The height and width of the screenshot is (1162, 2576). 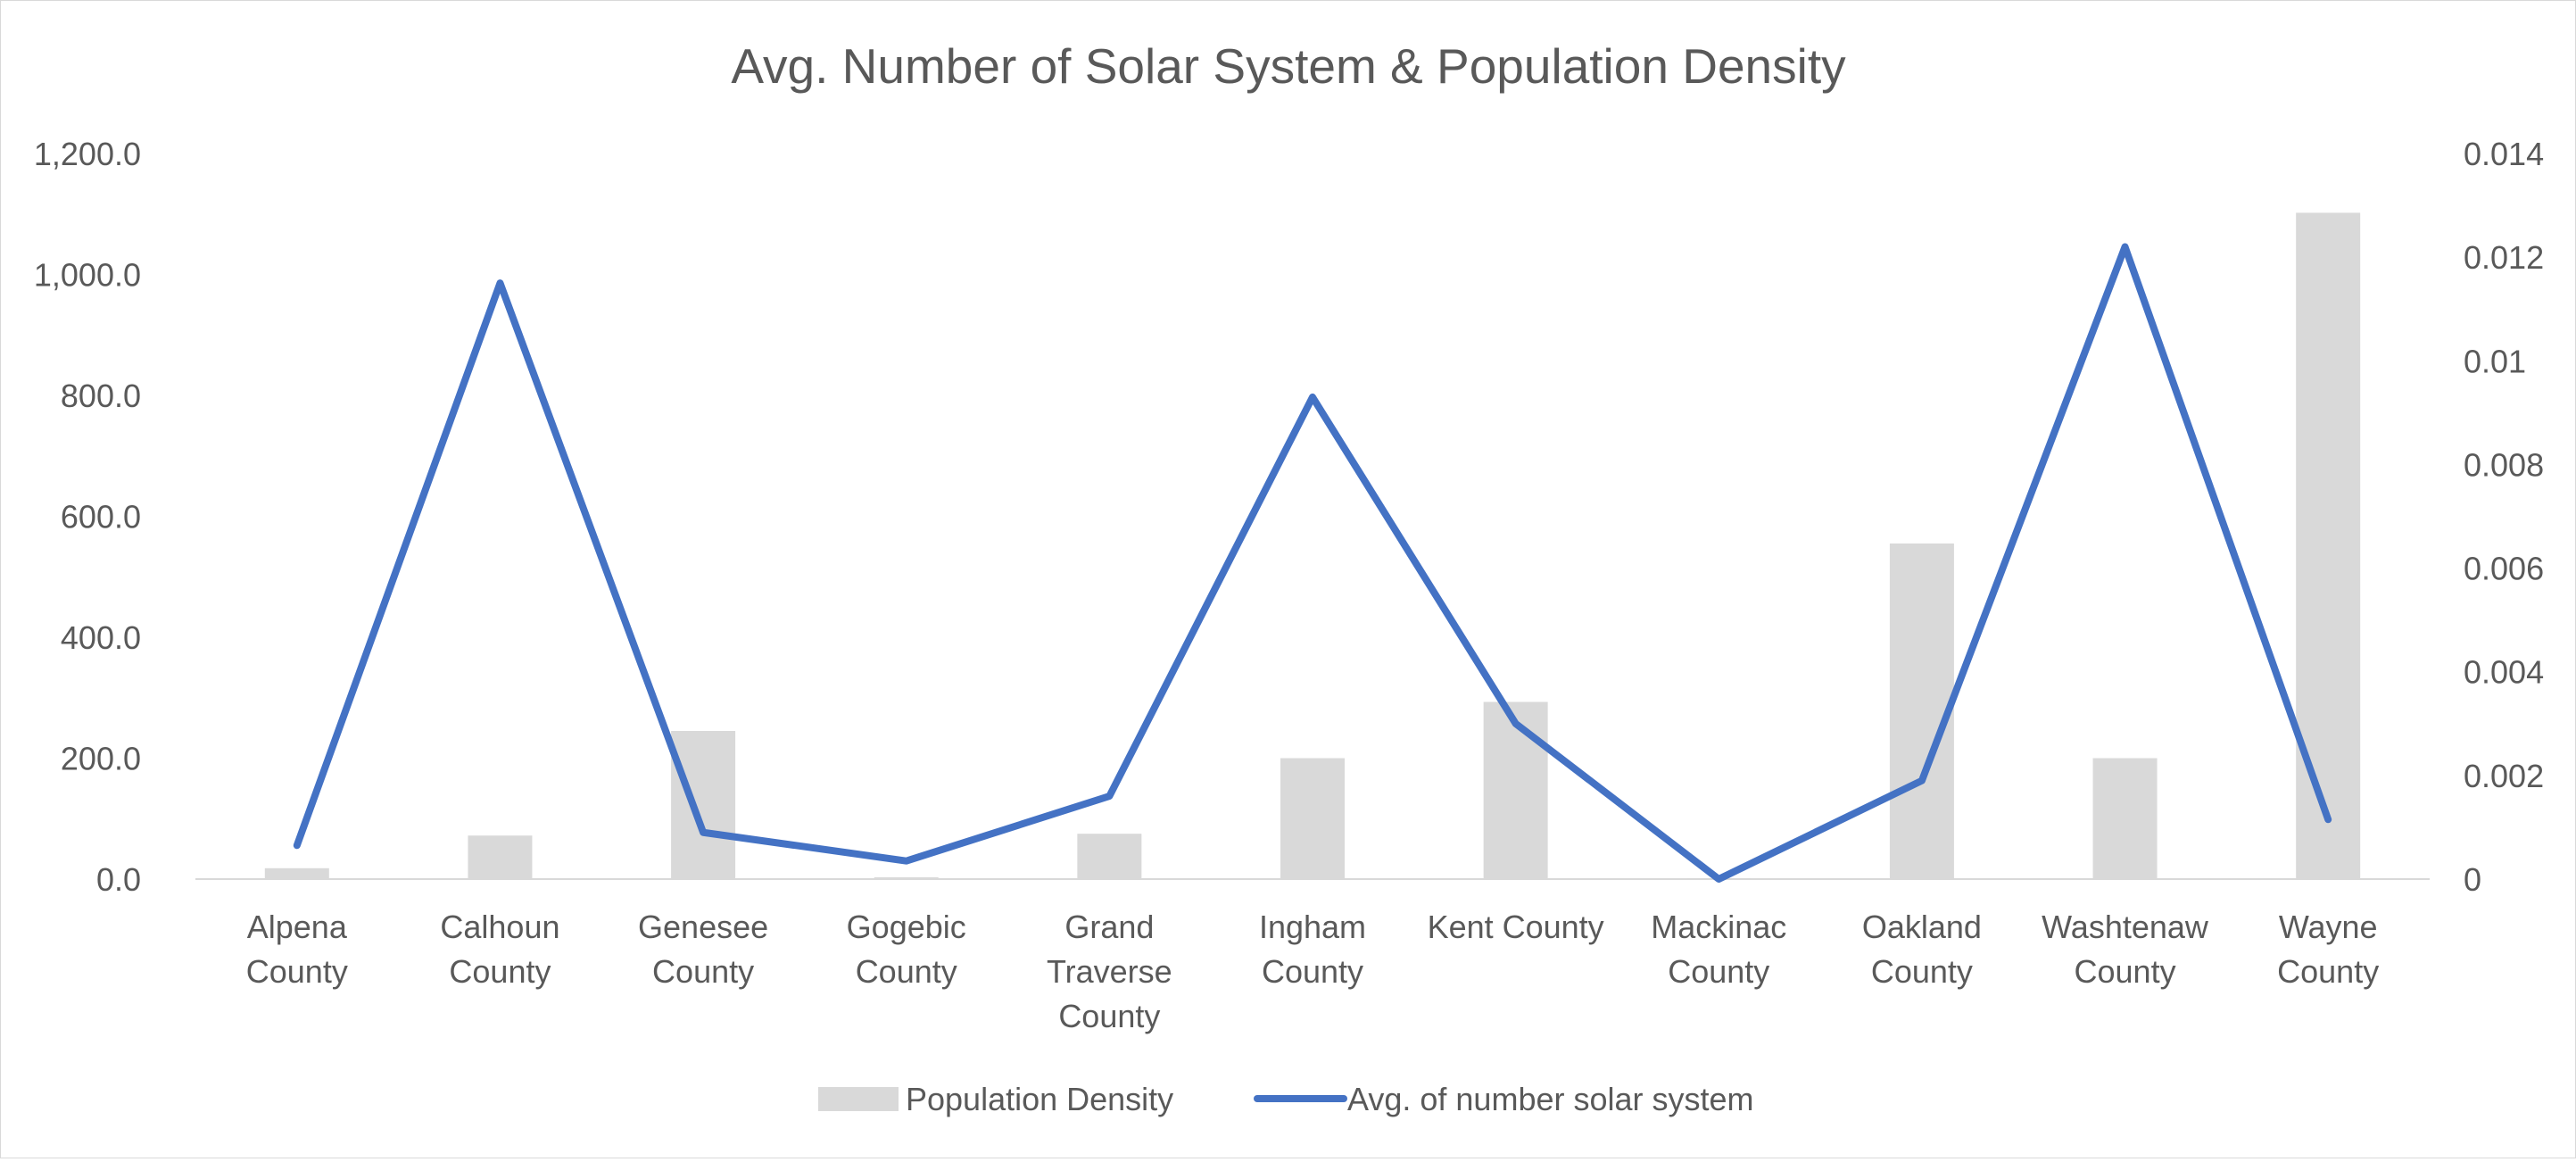 What do you see at coordinates (2472, 879) in the screenshot?
I see `right-tick-label: 0` at bounding box center [2472, 879].